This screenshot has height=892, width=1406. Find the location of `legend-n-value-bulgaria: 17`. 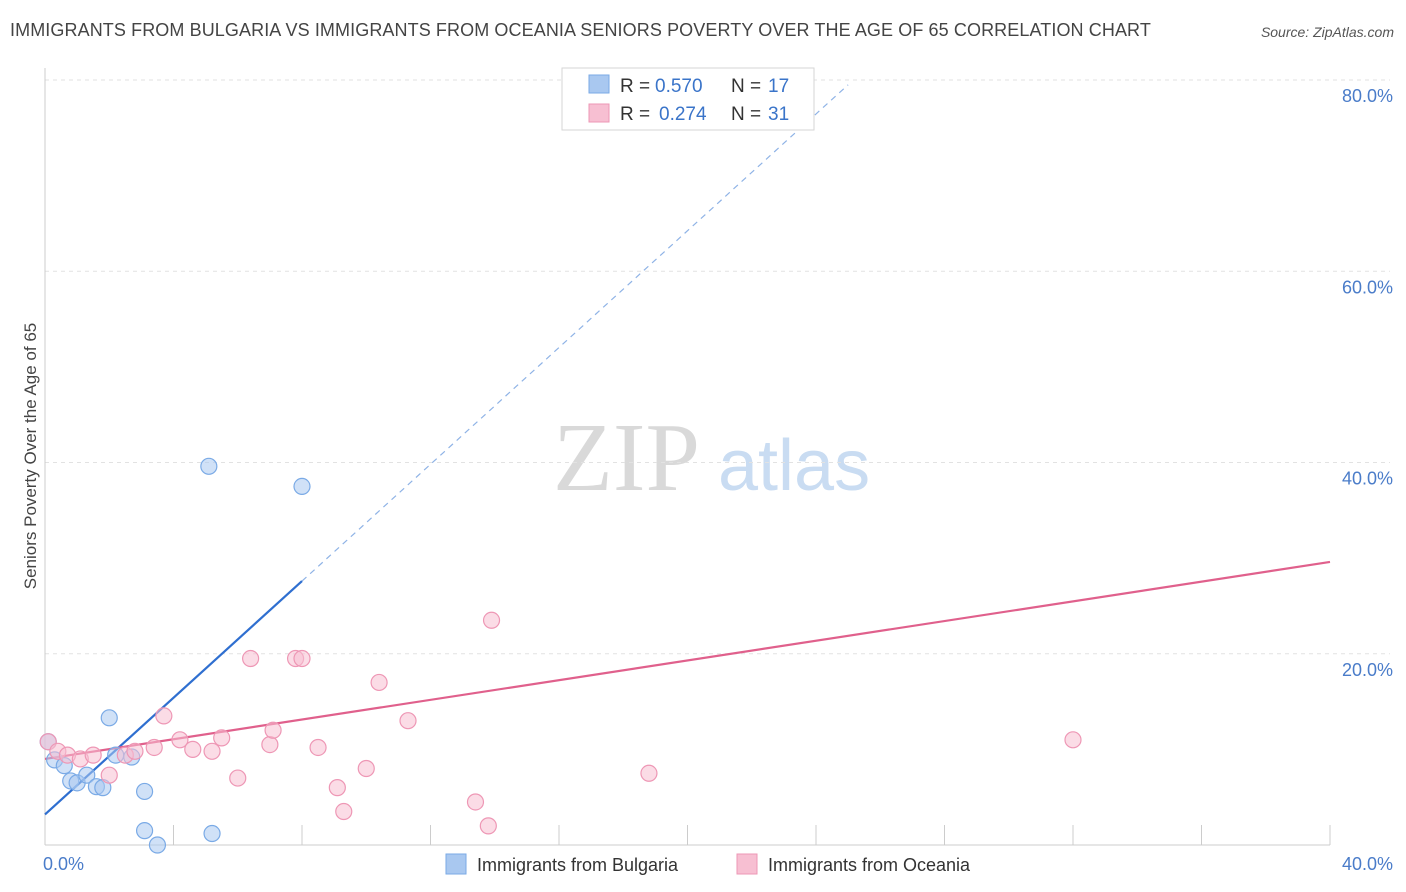

legend-n-value-bulgaria: 17 is located at coordinates (778, 86).